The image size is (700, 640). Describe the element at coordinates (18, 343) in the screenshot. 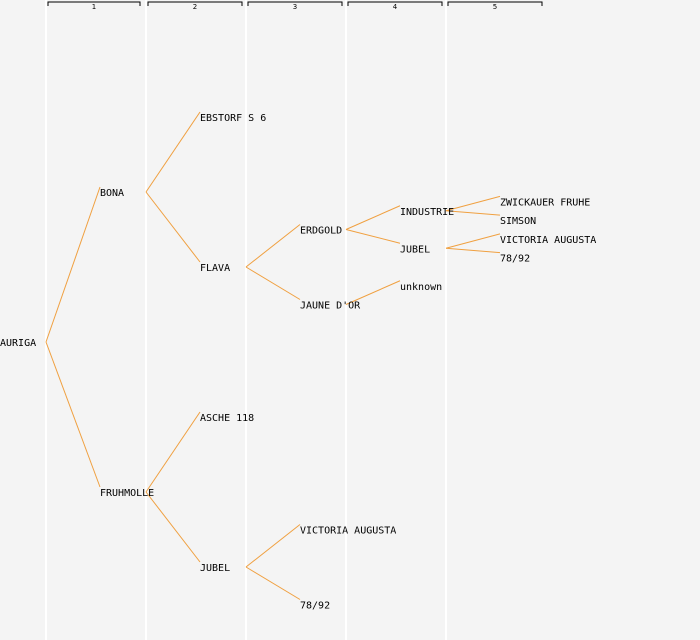

I see `pedigree-node-label: AURIGA` at that location.